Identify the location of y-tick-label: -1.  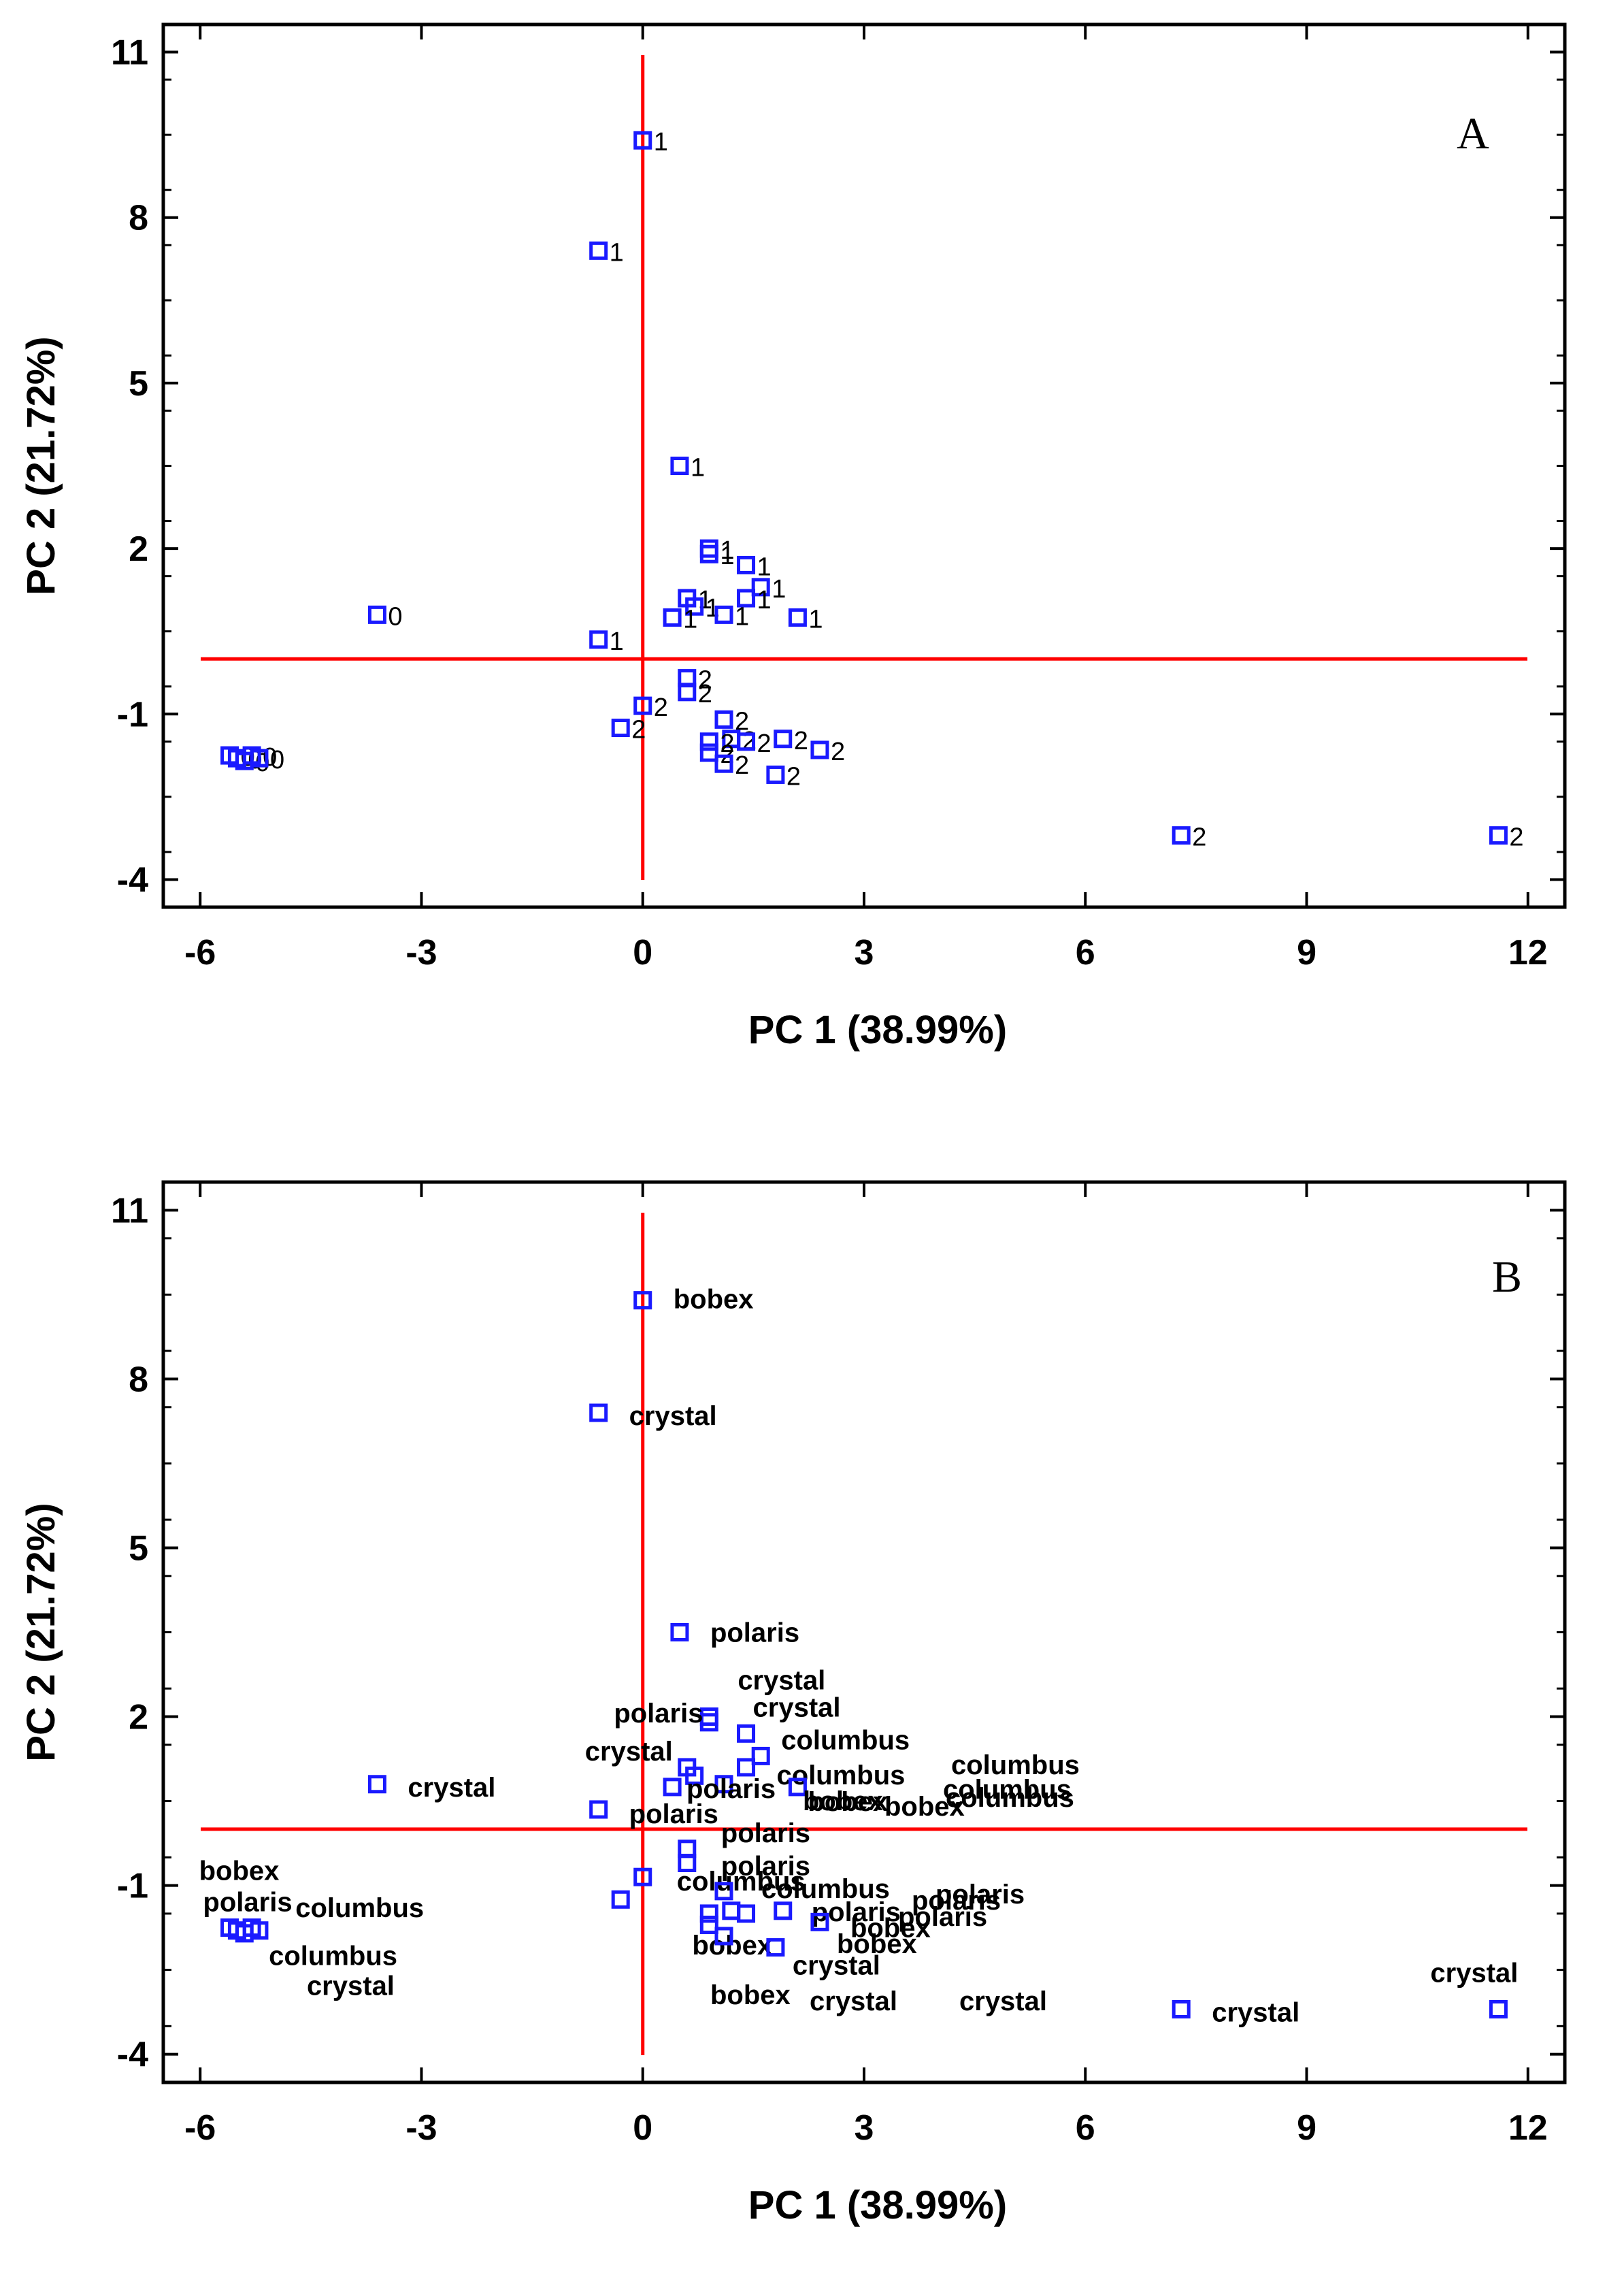
(132, 714).